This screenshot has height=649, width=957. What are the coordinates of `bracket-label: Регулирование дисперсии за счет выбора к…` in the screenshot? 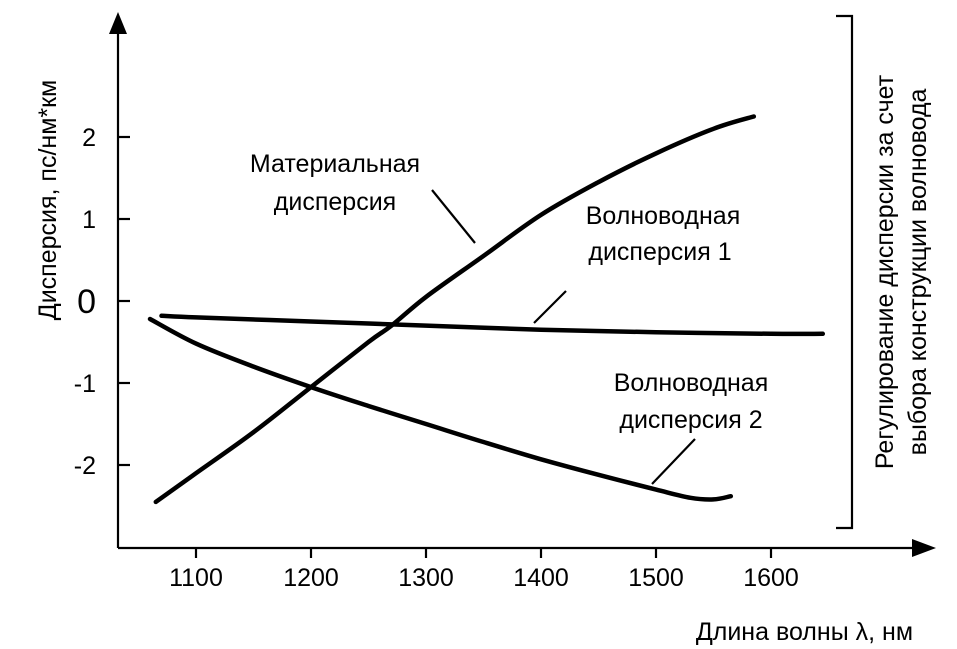 It's located at (901, 271).